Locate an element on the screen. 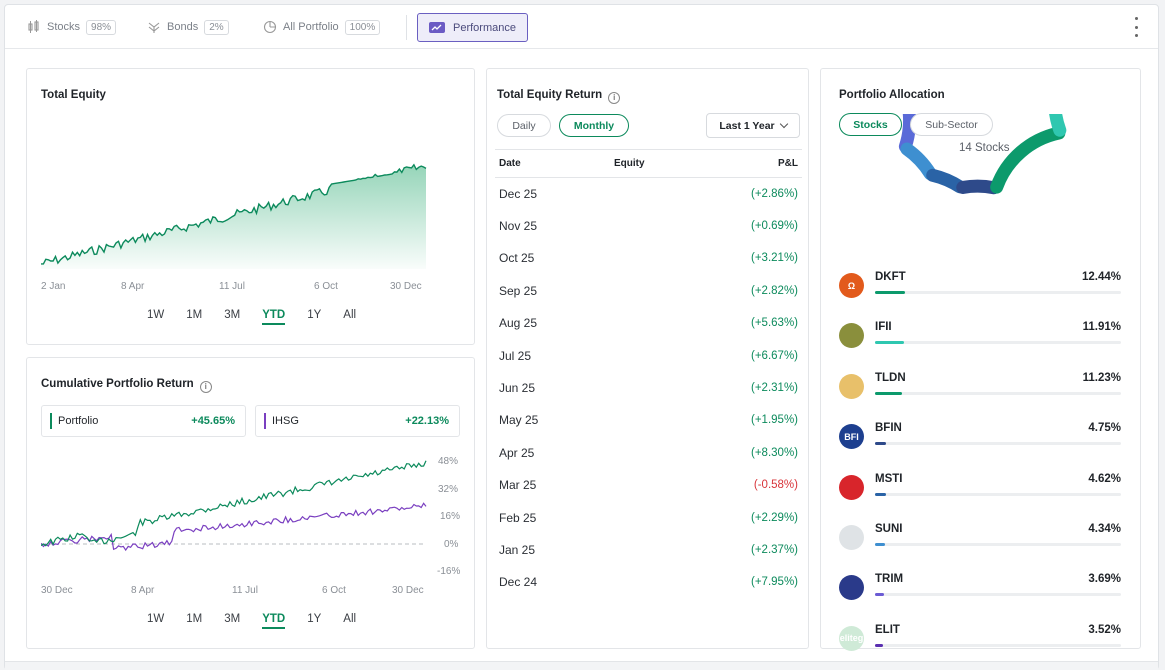 The width and height of the screenshot is (1165, 670). row-pl: (+2.82%) is located at coordinates (774, 290).